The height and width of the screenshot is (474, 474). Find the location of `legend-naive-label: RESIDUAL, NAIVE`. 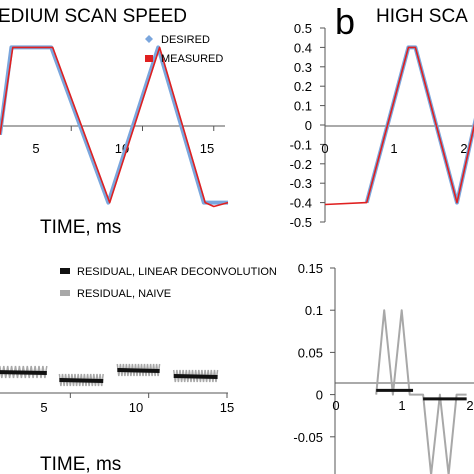

legend-naive-label: RESIDUAL, NAIVE is located at coordinates (124, 294).